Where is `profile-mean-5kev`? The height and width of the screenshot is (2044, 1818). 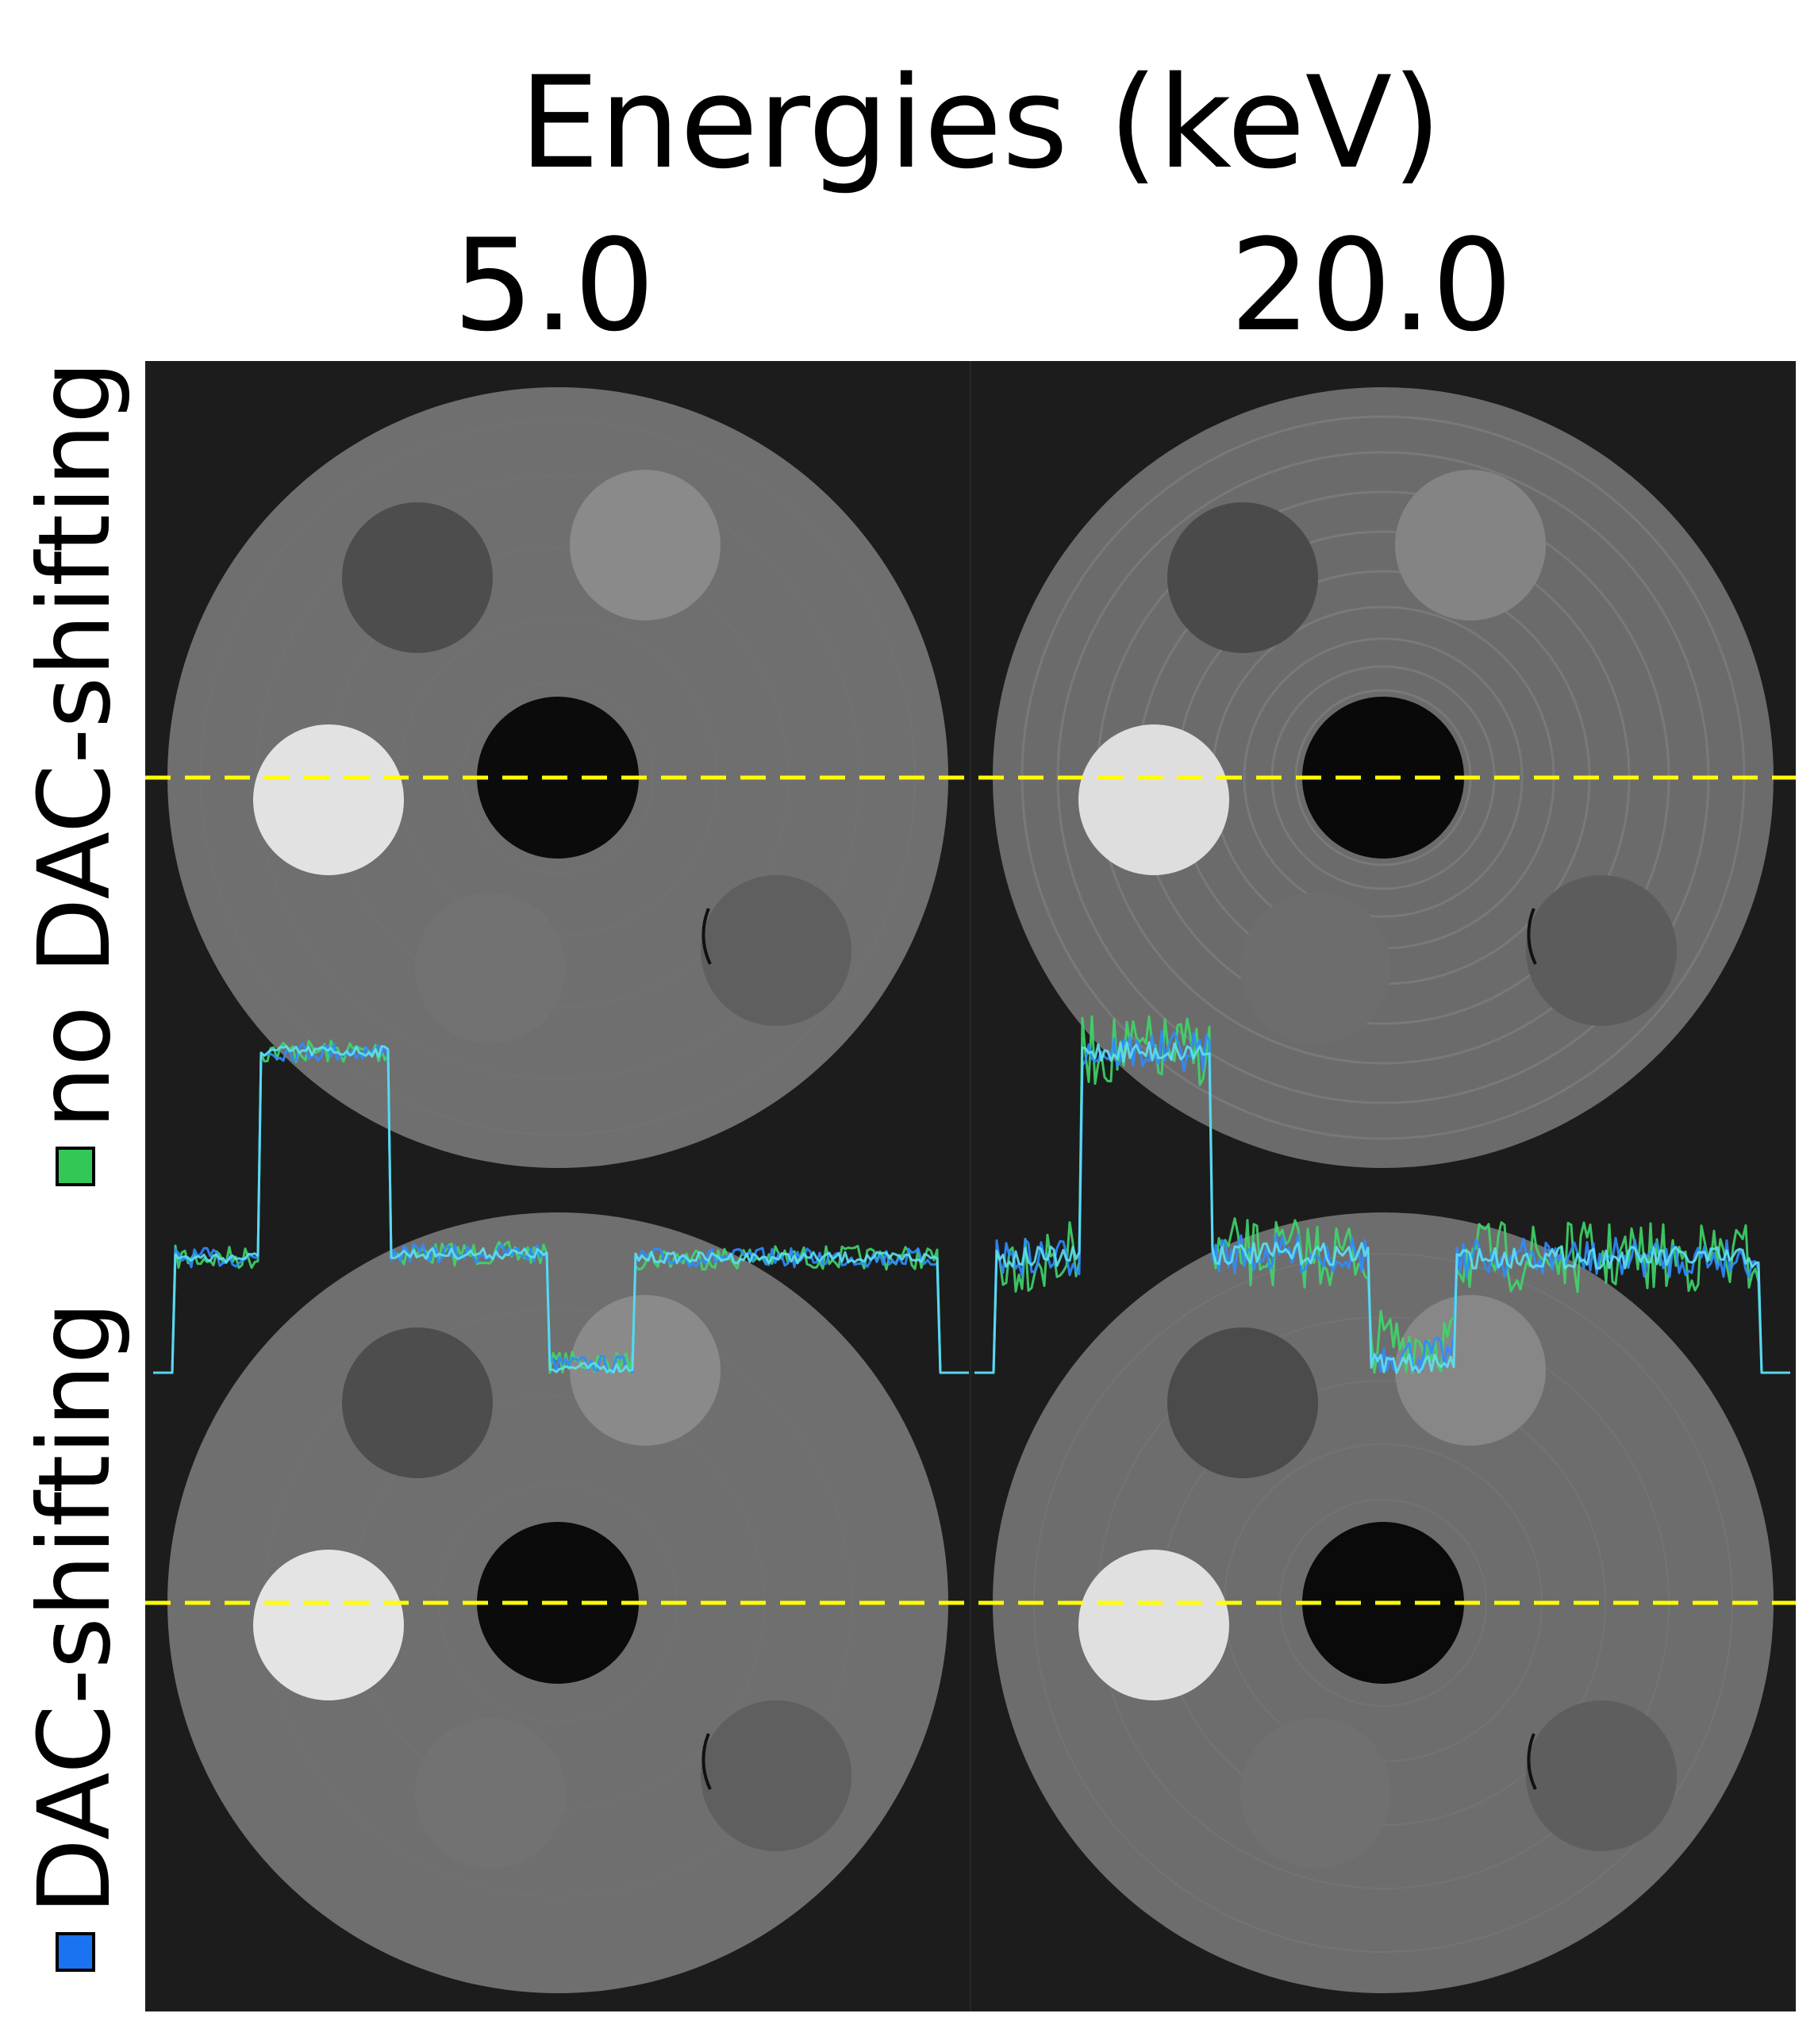
profile-mean-5kev is located at coordinates (561, 1209).